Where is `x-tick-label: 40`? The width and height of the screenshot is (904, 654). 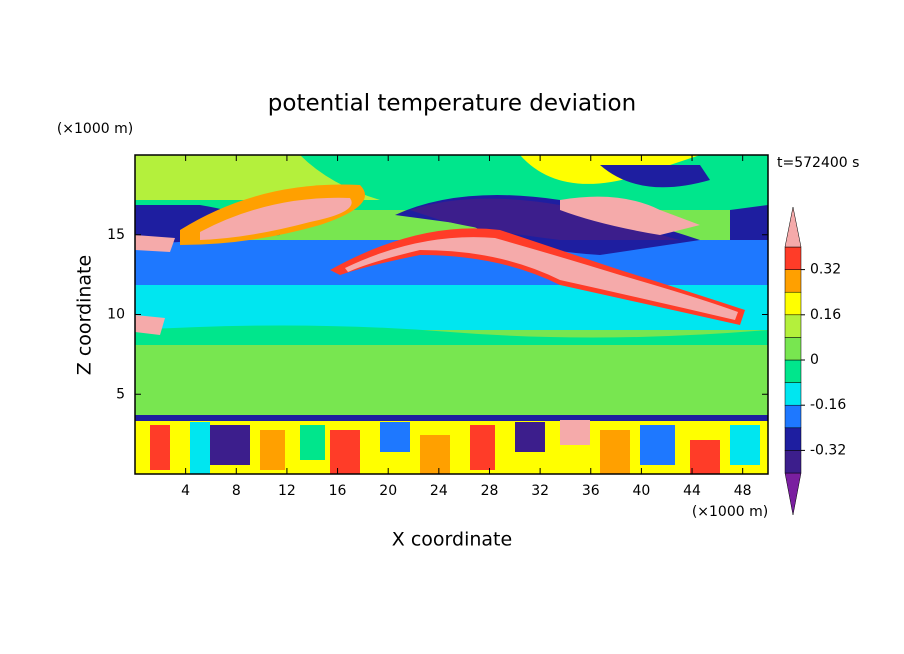
x-tick-label: 40 is located at coordinates (641, 491).